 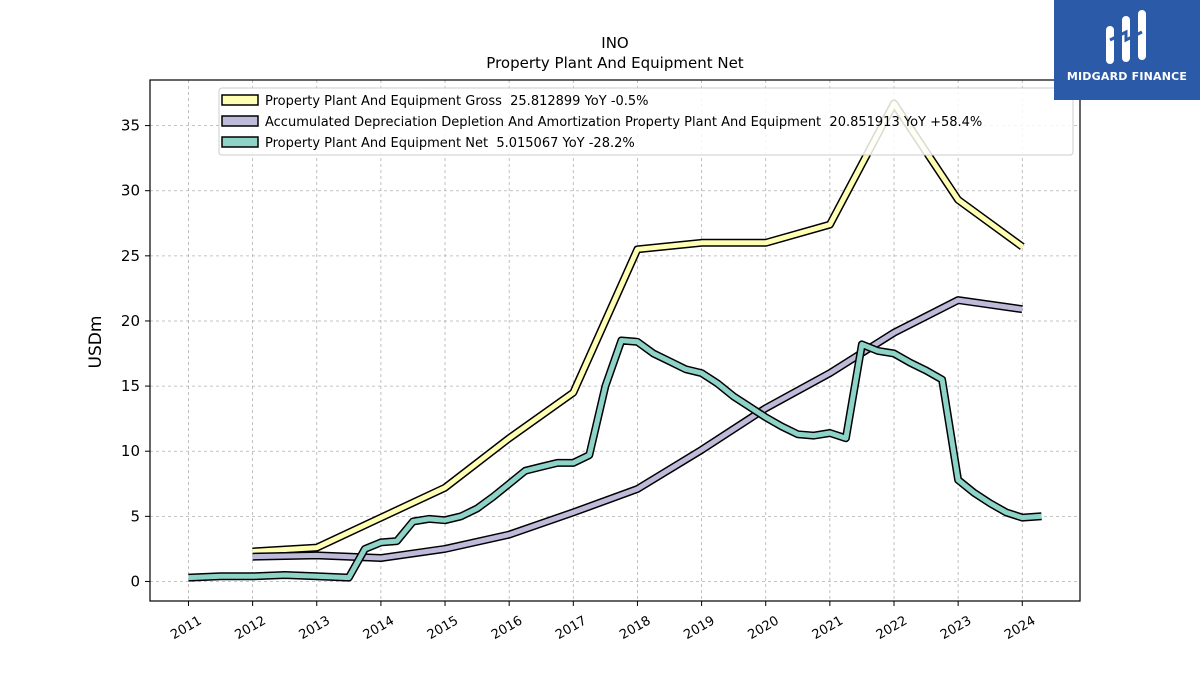 I want to click on x-tick-label: 2020, so click(x=764, y=628).